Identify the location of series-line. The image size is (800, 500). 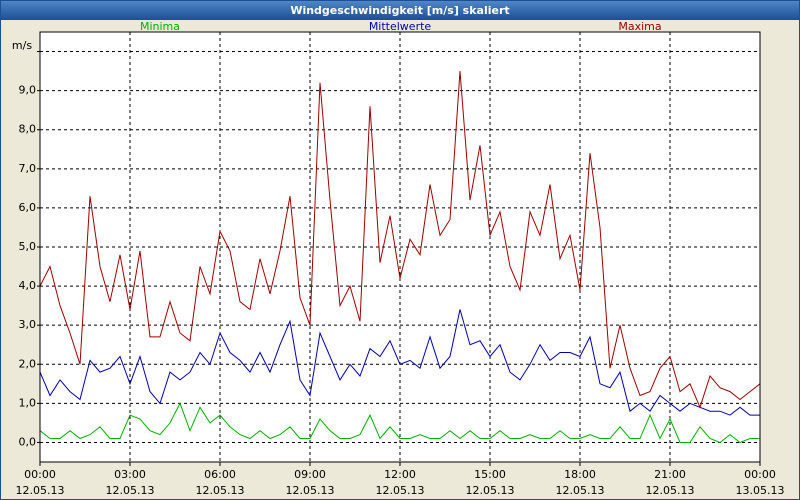
(399, 423).